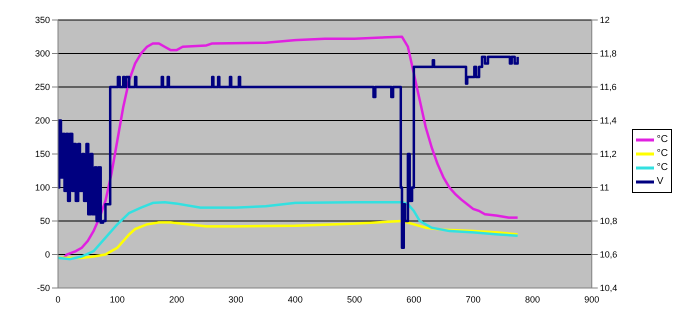 This screenshot has height=321, width=690. Describe the element at coordinates (43, 288) in the screenshot. I see `y-tick-label: -50` at that location.